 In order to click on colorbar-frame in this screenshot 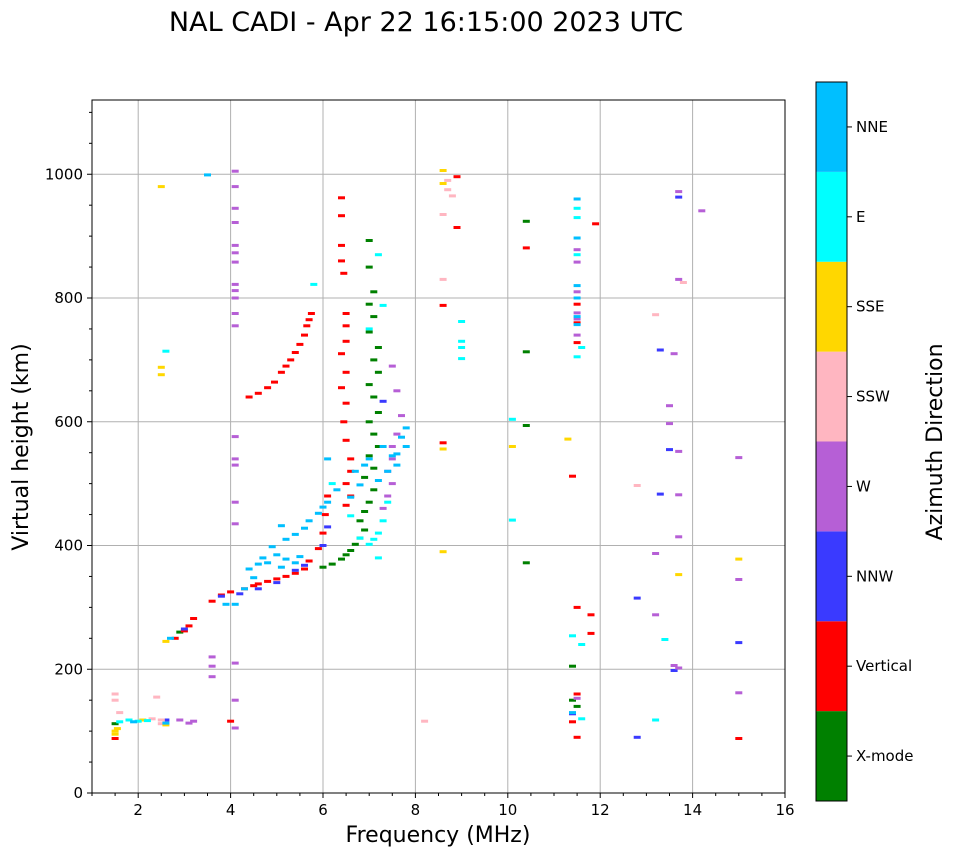, I will do `click(831, 441)`.